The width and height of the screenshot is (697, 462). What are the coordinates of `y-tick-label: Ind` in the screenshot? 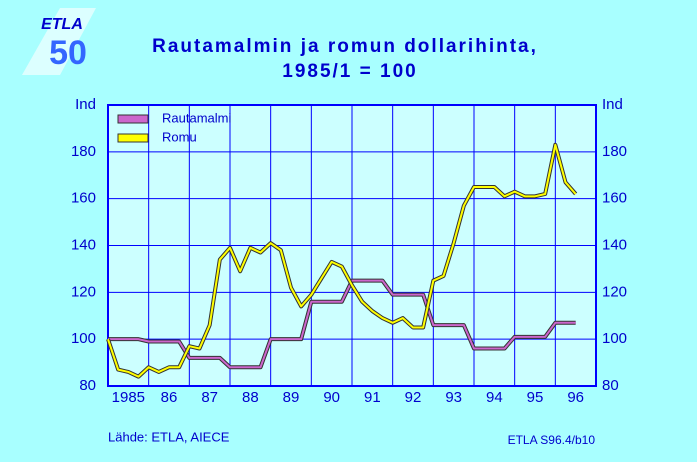 It's located at (85, 104).